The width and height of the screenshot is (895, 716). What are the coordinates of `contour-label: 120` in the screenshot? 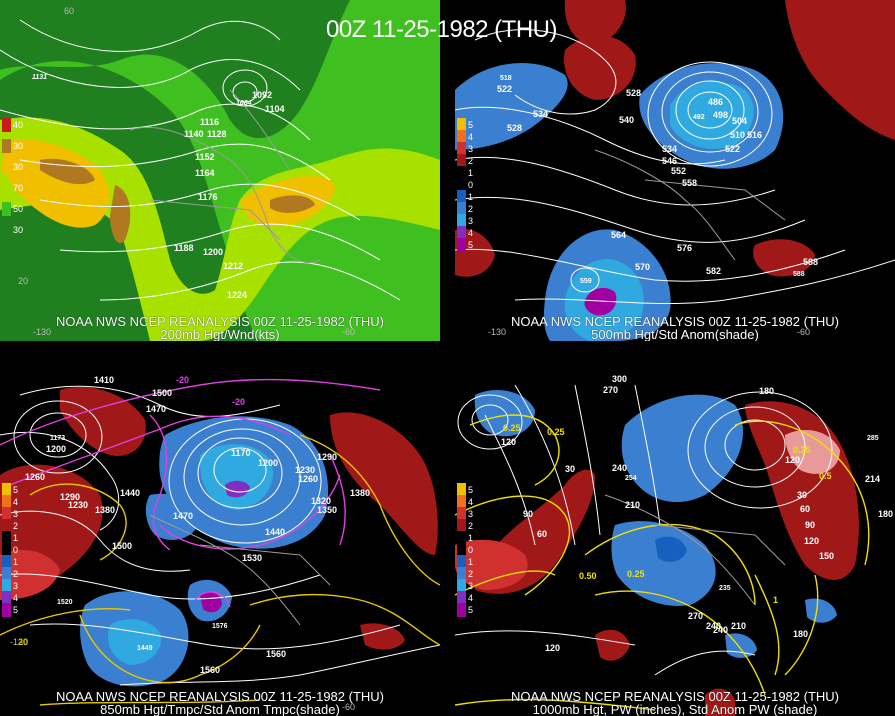 It's located at (793, 460).